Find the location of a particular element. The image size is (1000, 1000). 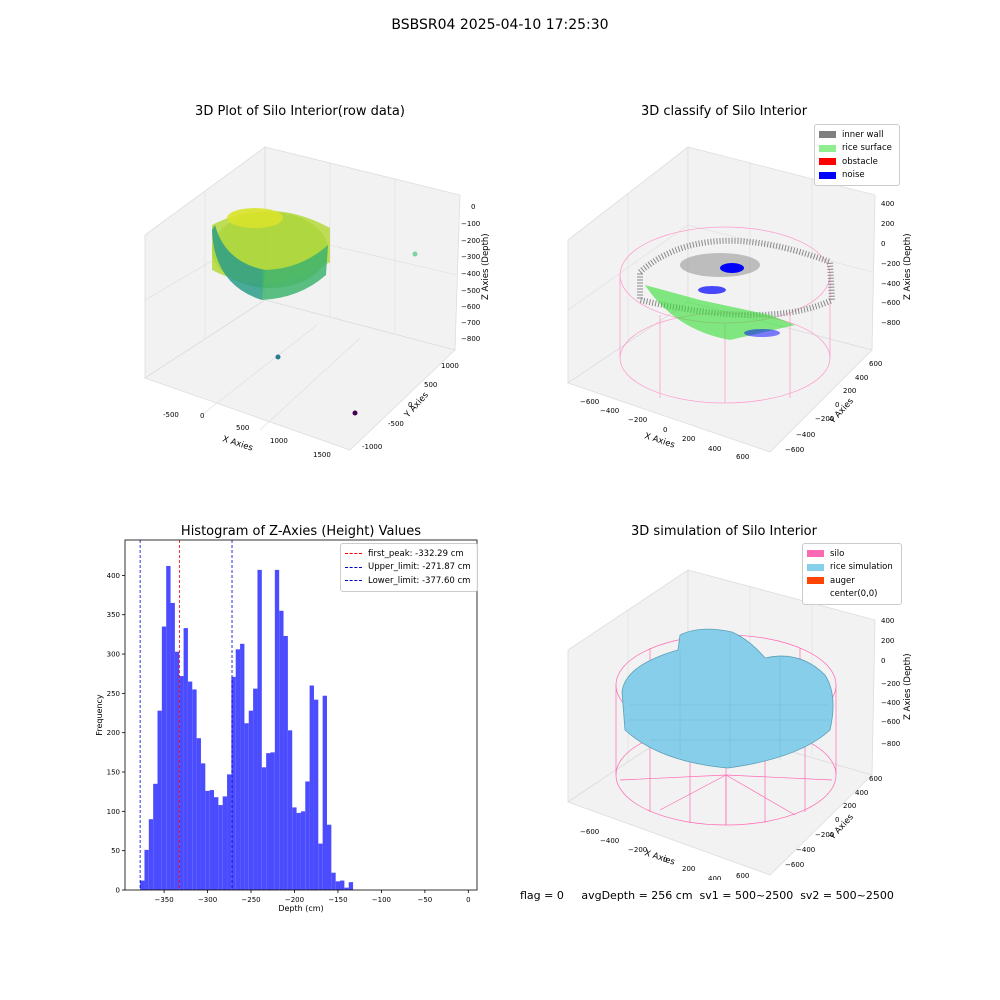

y-tick-label: 200 is located at coordinates (113, 733).